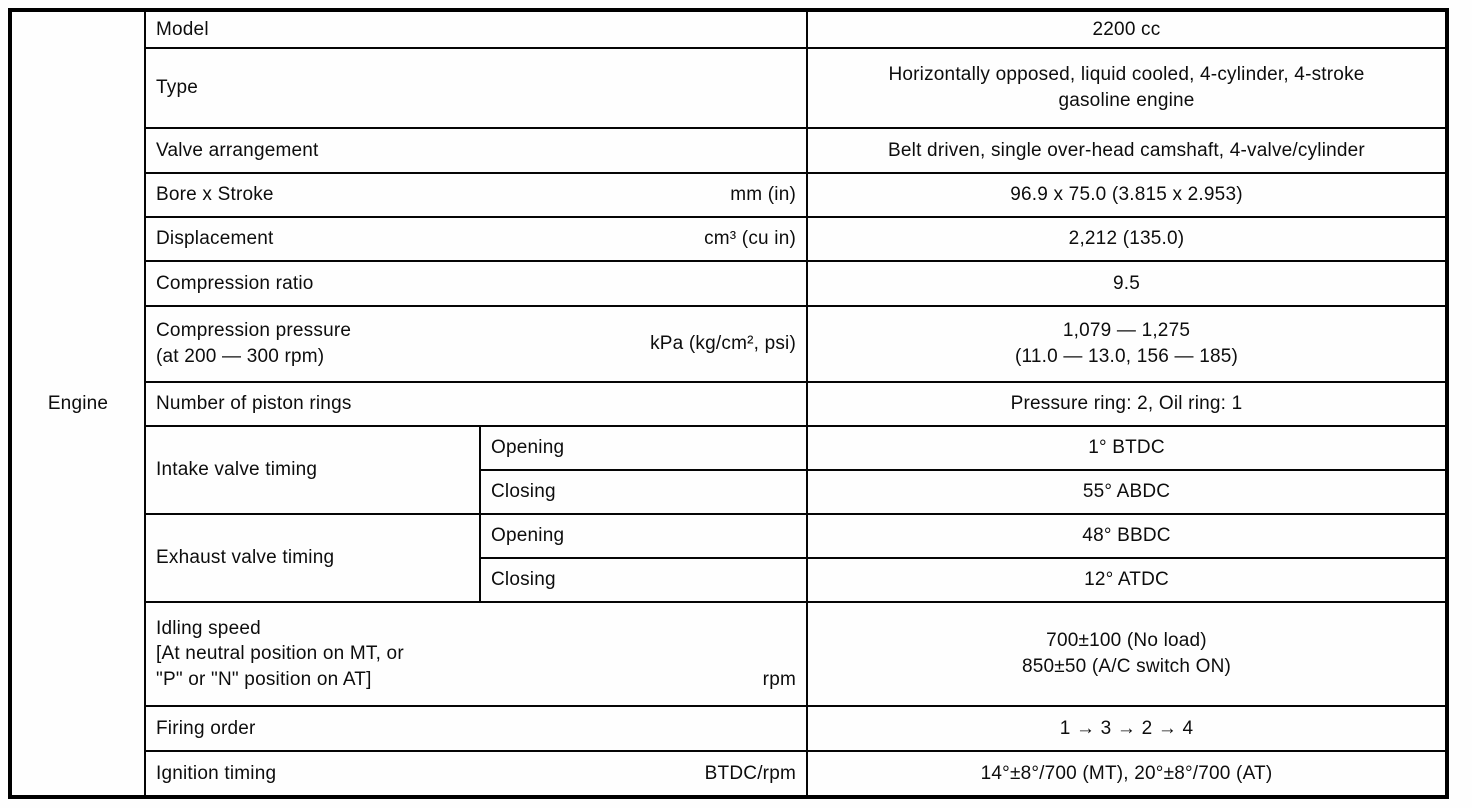 This screenshot has height=808, width=1472. Describe the element at coordinates (476, 239) in the screenshot. I see `spec-label-cell: Displacement cm³ (cu in)` at that location.